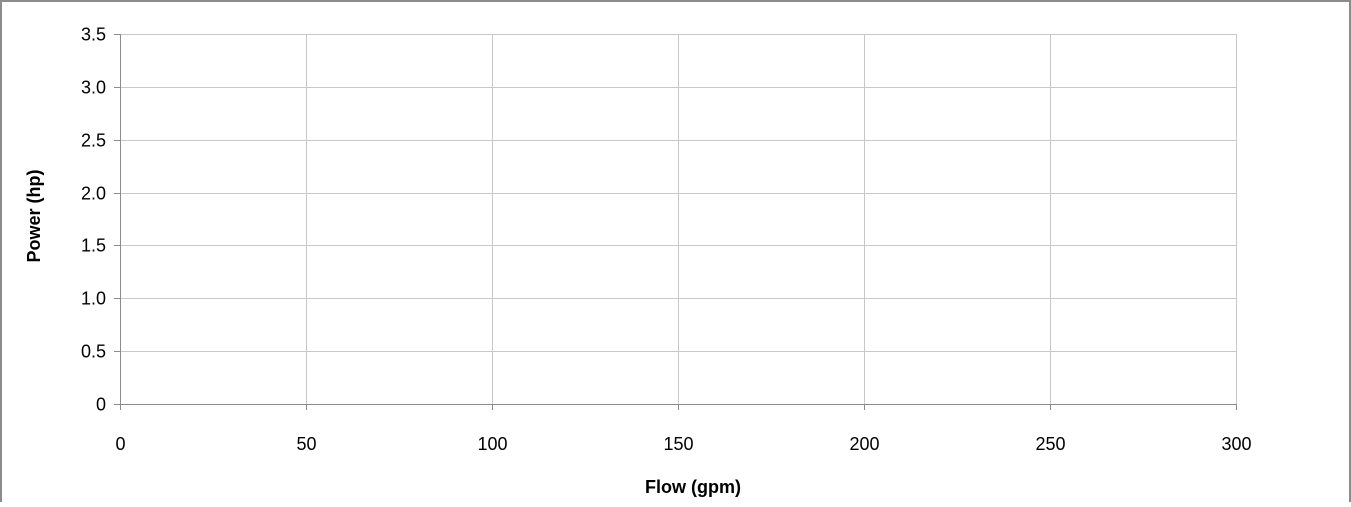  Describe the element at coordinates (93, 352) in the screenshot. I see `y-tick-label: 0.5` at that location.